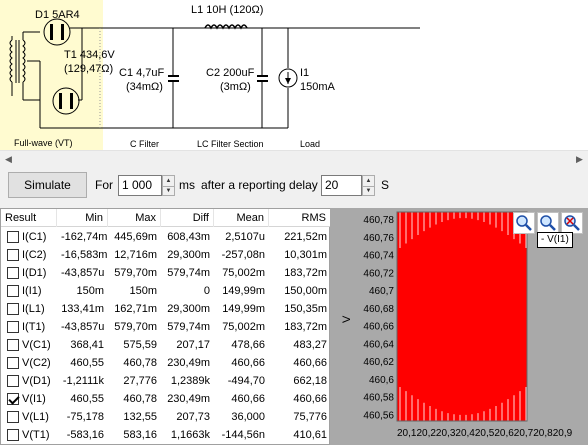 The width and height of the screenshot is (588, 445). What do you see at coordinates (548, 223) in the screenshot?
I see `zoom-out-icon` at bounding box center [548, 223].